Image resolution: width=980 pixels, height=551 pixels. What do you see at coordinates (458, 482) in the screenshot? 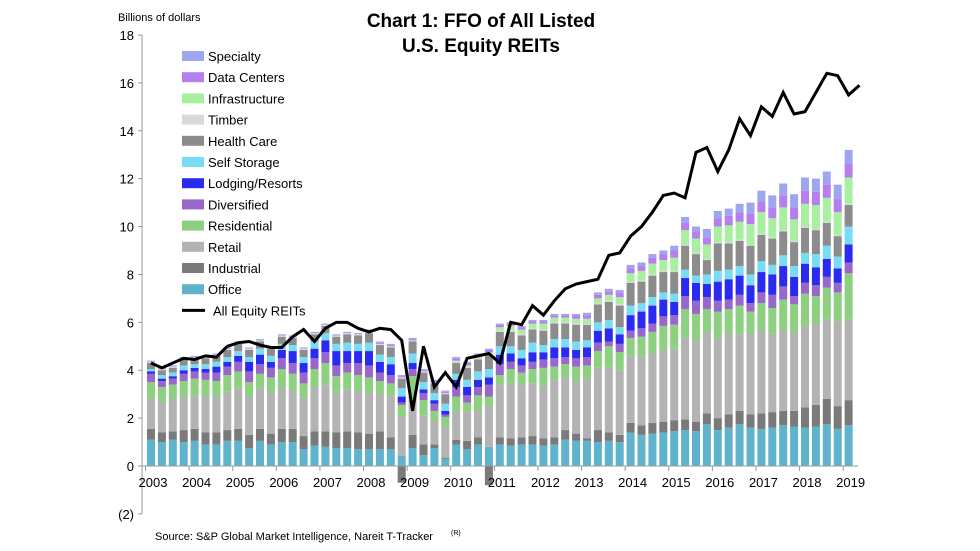
I see `x-tick-label: 2010` at bounding box center [458, 482].